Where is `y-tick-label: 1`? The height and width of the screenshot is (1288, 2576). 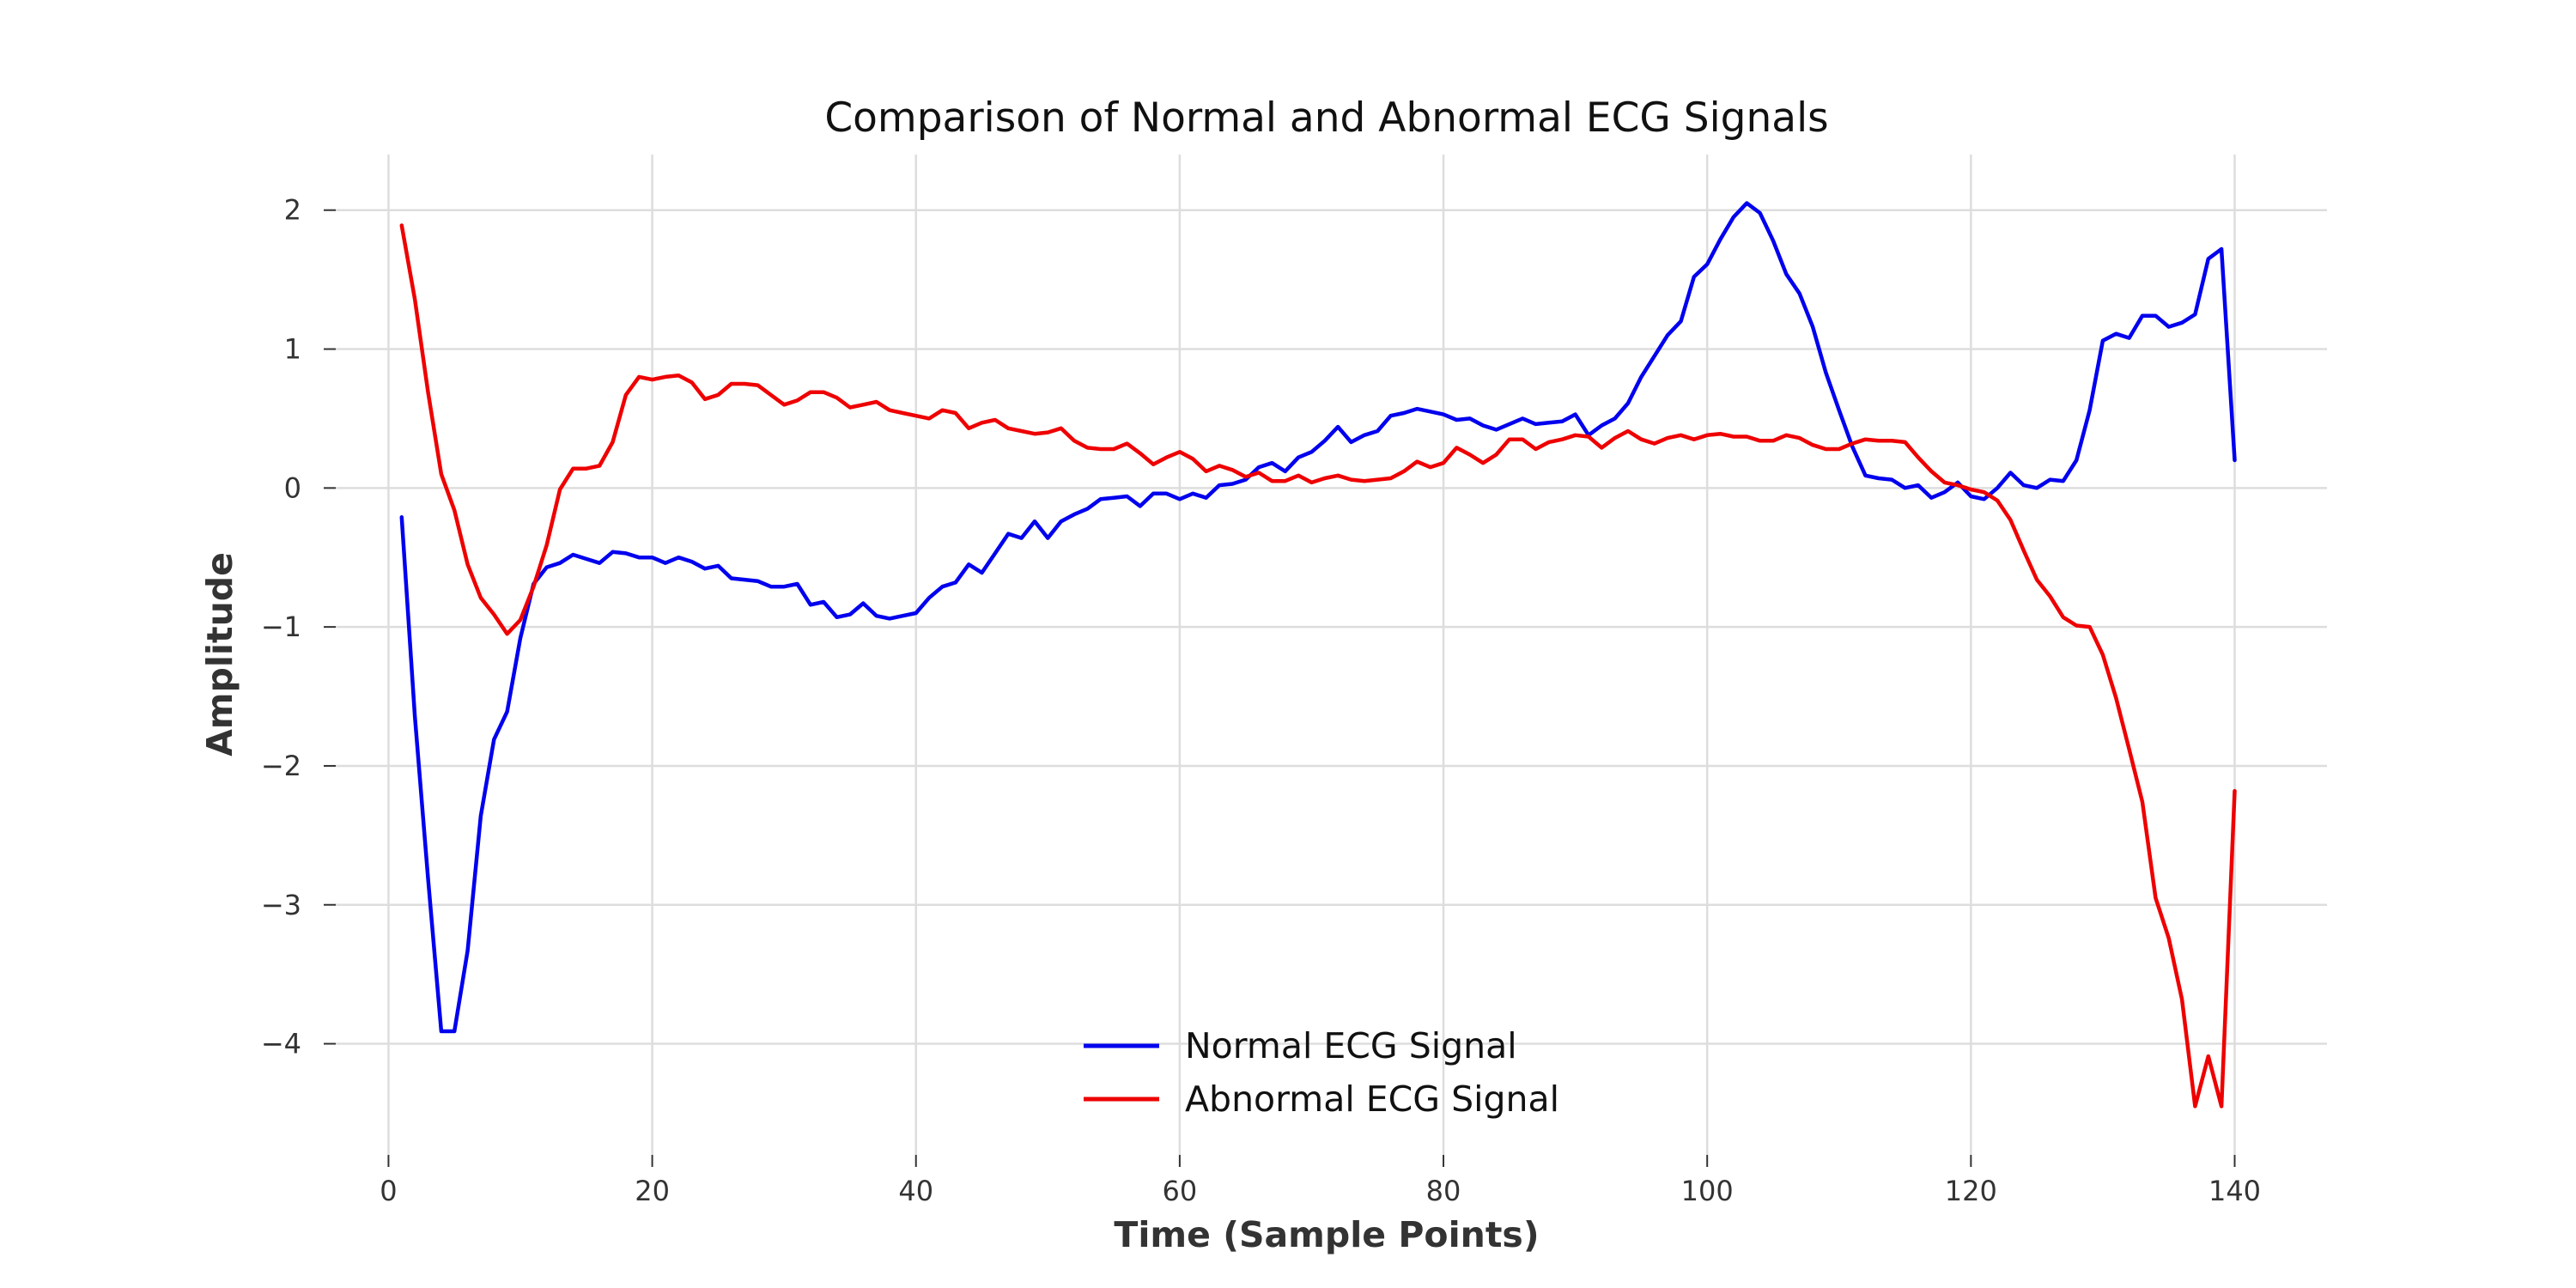
y-tick-label: 1 is located at coordinates (292, 349).